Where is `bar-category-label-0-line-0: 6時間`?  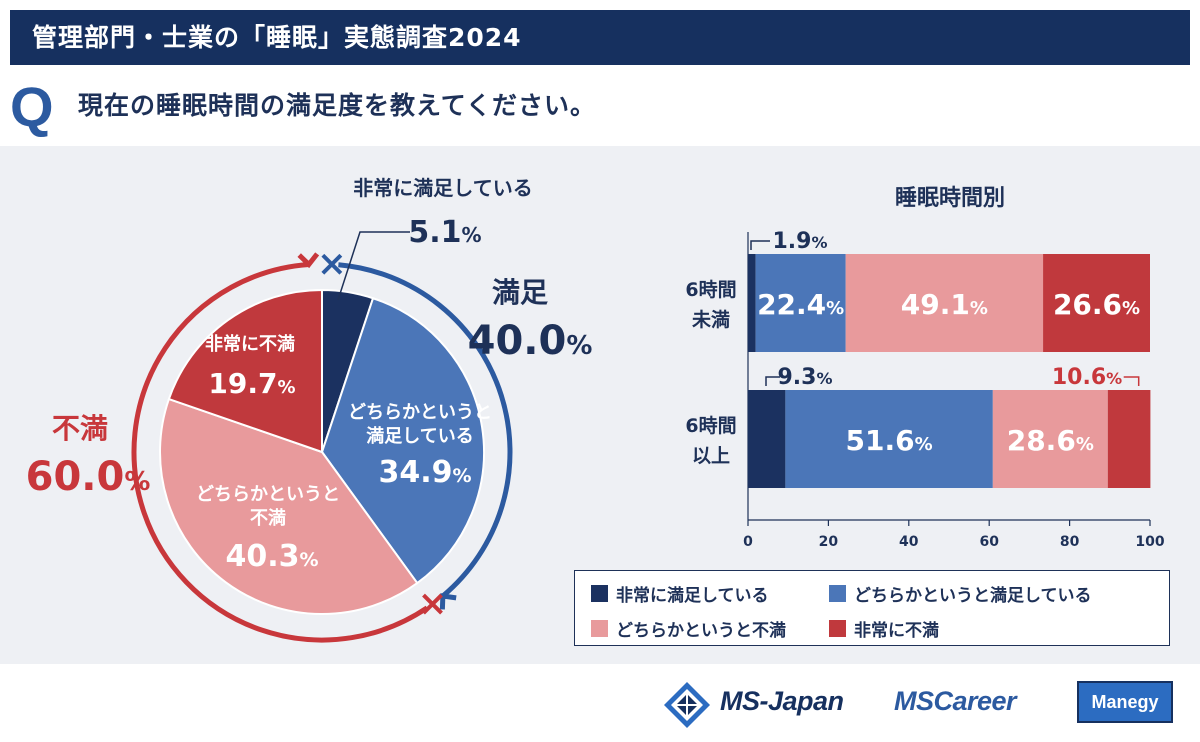
bar-category-label-0-line-0: 6時間 is located at coordinates (710, 290).